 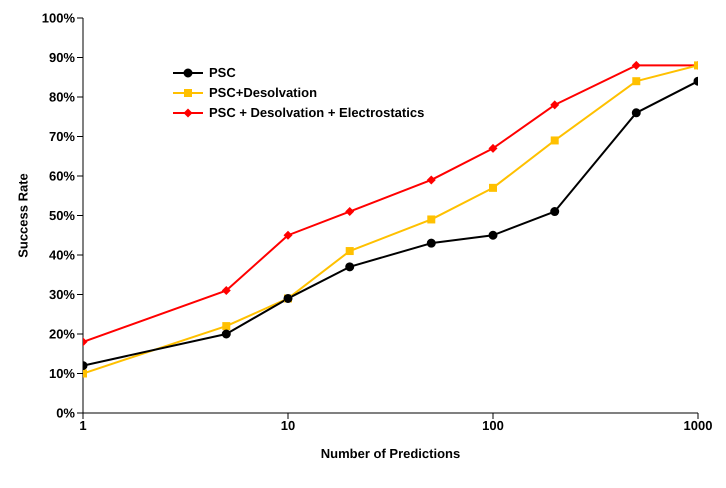 What do you see at coordinates (62, 136) in the screenshot?
I see `y-tick-label: 70%` at bounding box center [62, 136].